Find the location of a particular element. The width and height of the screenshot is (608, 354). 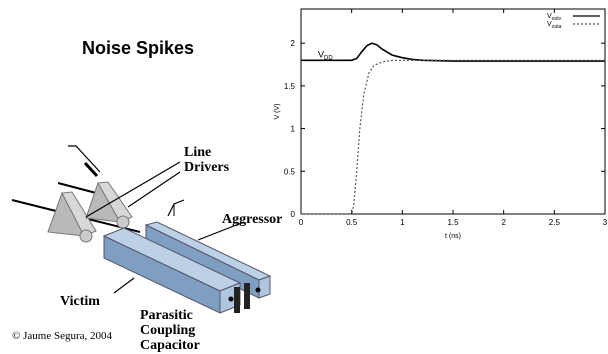

slide-title: Noise Spikes is located at coordinates (138, 48).